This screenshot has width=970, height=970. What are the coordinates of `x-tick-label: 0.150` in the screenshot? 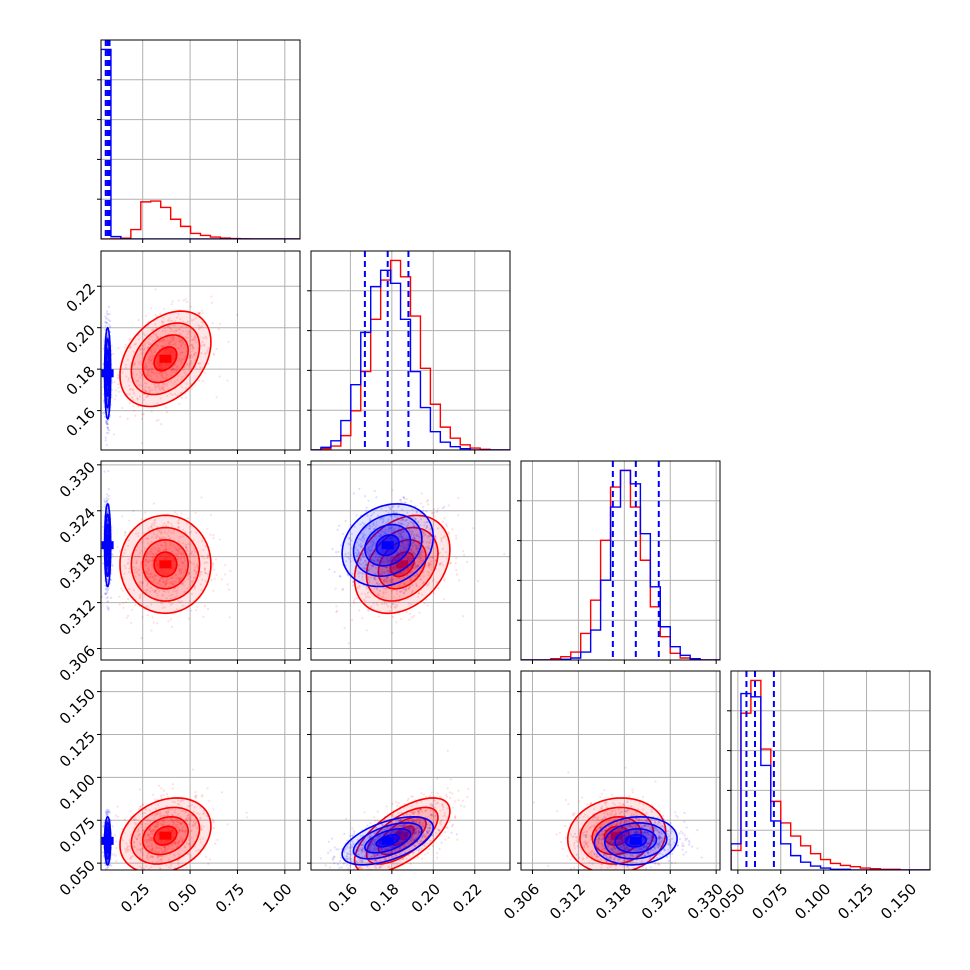 It's located at (898, 901).